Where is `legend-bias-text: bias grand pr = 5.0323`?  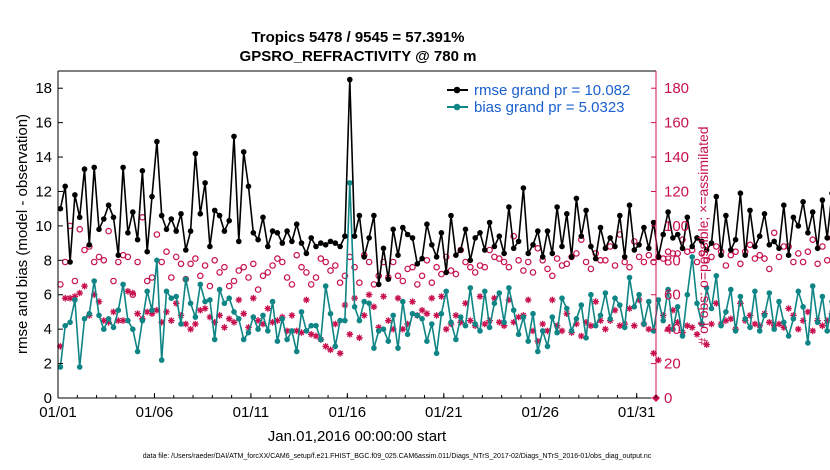 legend-bias-text: bias grand pr = 5.0323 is located at coordinates (549, 107).